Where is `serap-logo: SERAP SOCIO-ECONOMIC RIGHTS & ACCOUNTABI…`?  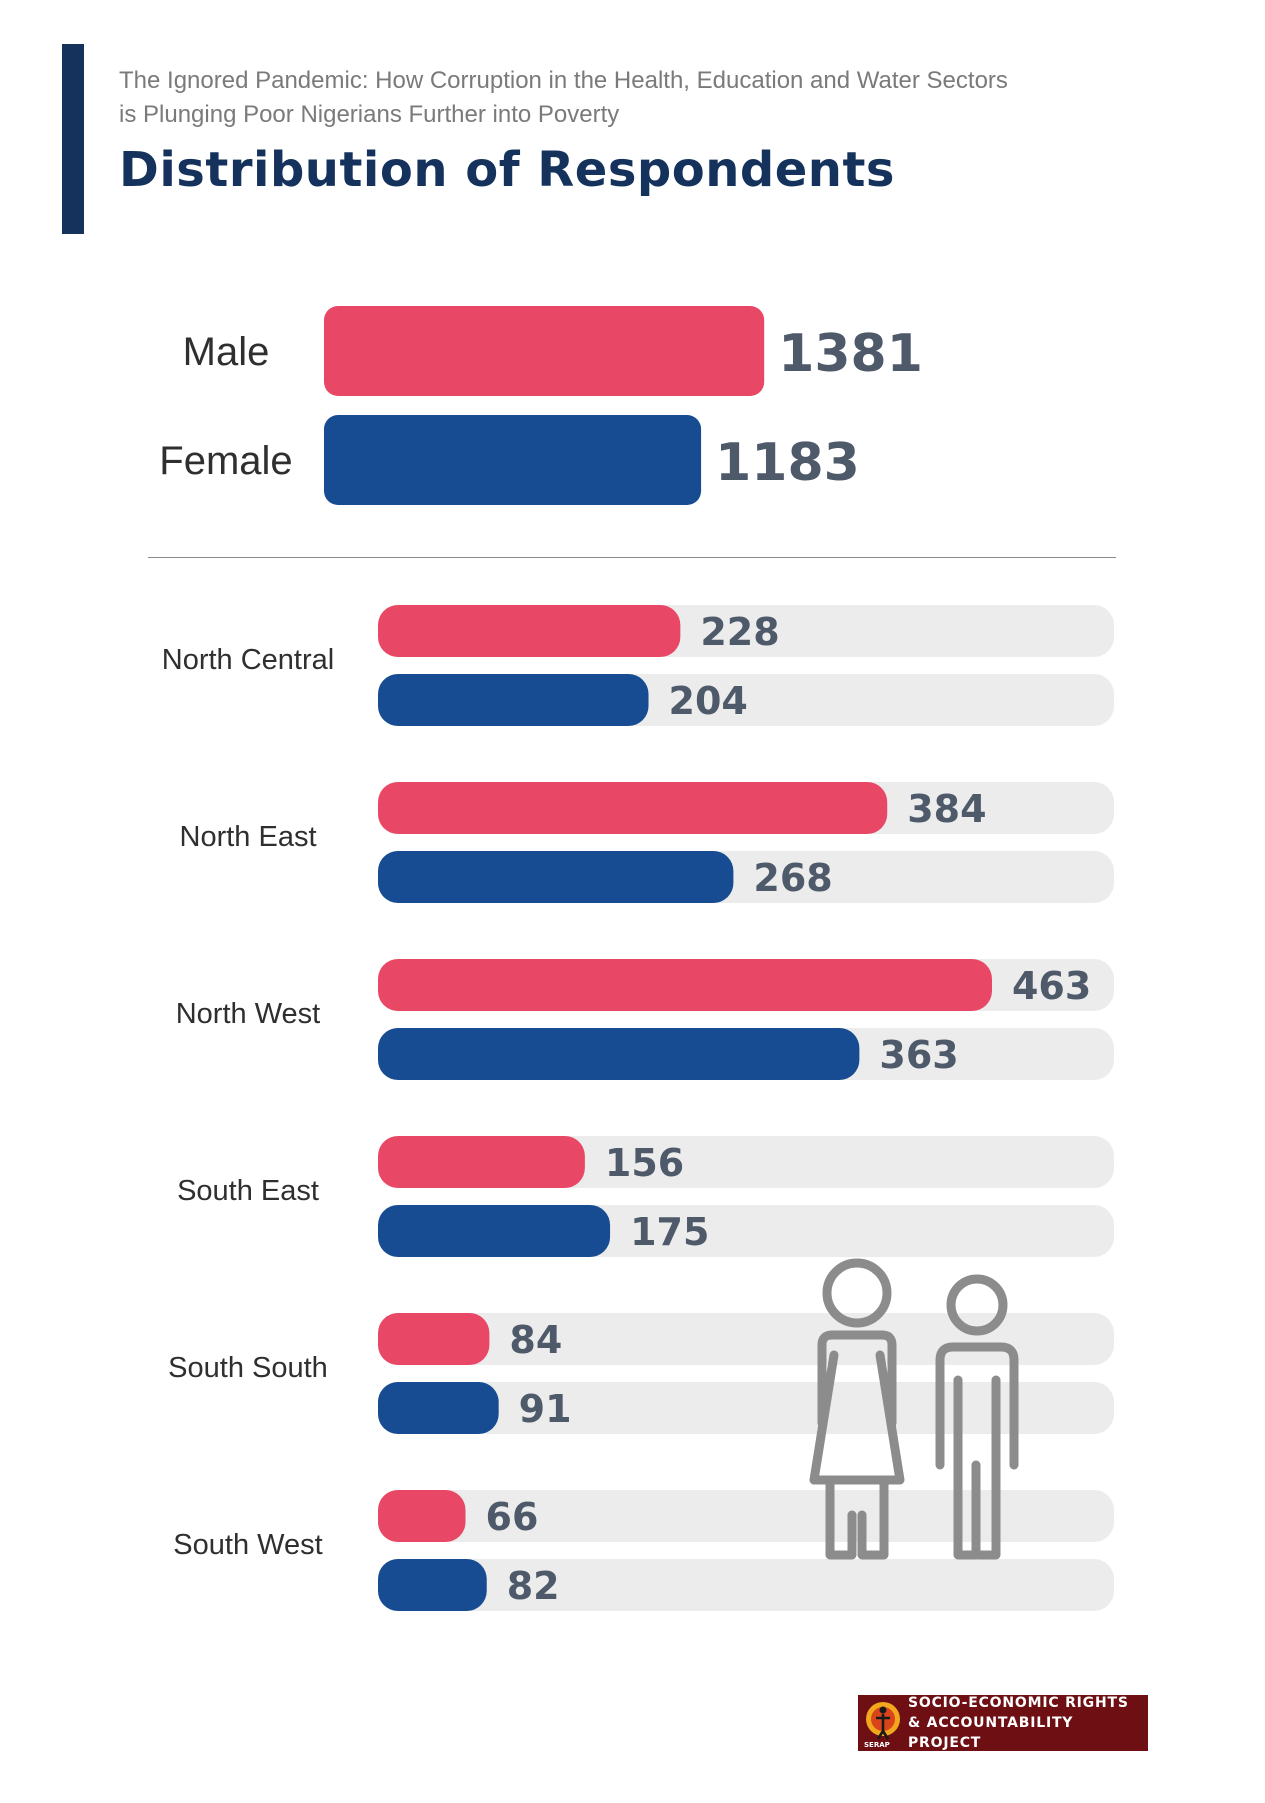 serap-logo: SERAP SOCIO-ECONOMIC RIGHTS & ACCOUNTABI… is located at coordinates (1003, 1723).